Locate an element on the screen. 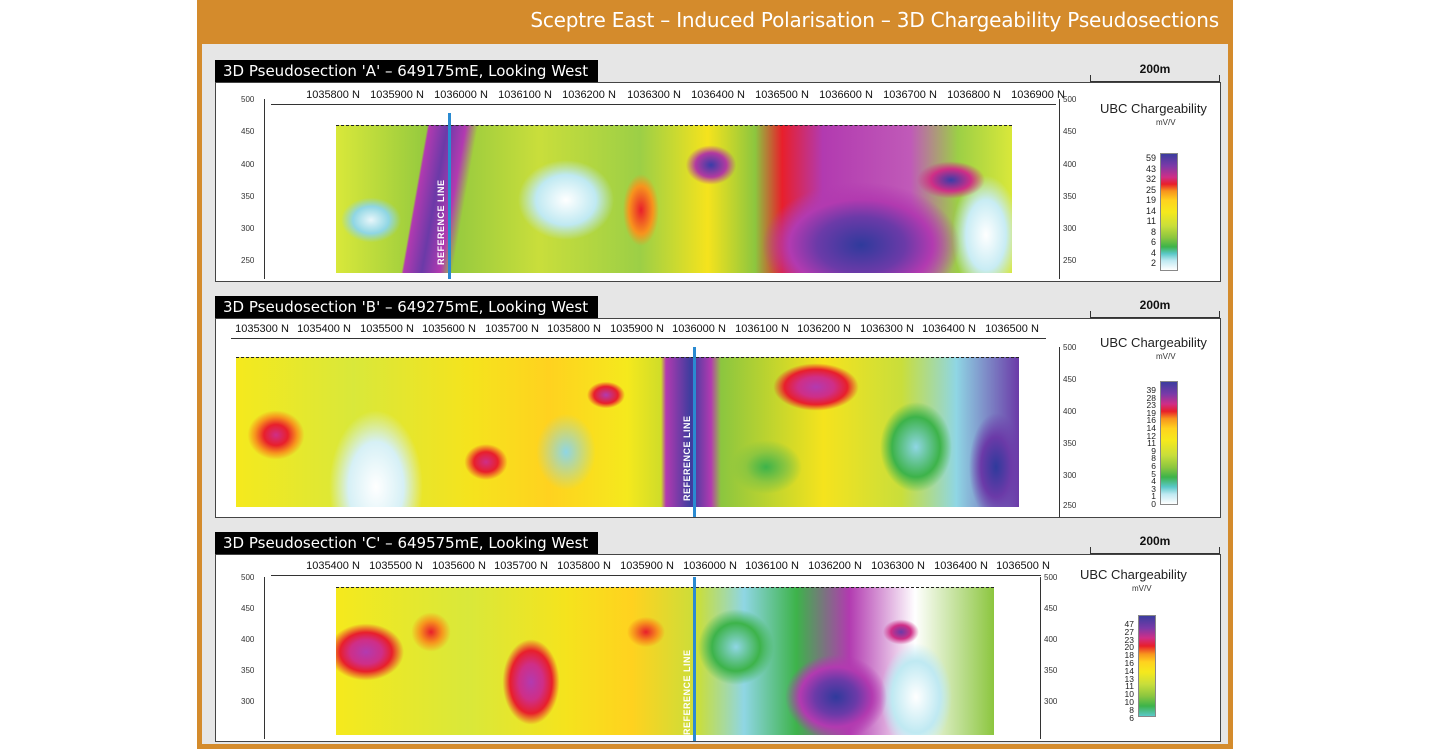 This screenshot has height=749, width=1430. chargeability-plot-c is located at coordinates (665, 661).